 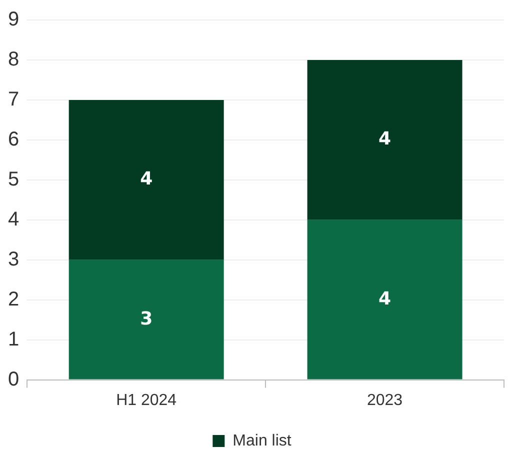 I want to click on y-tick-label: 8, so click(x=14, y=59).